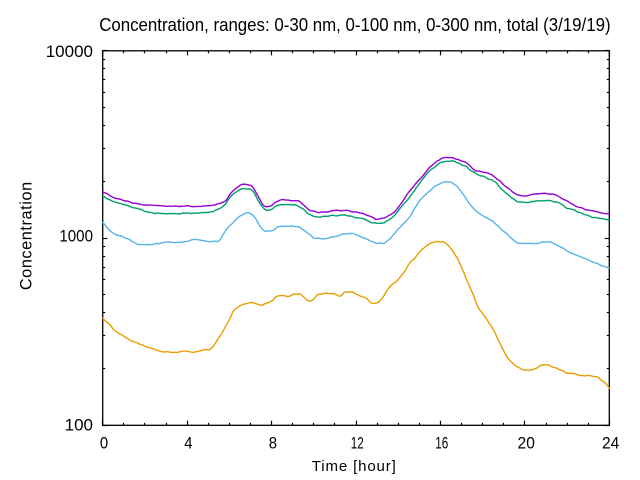 This screenshot has height=480, width=640. Describe the element at coordinates (69, 51) in the screenshot. I see `svg-text: 10000` at that location.